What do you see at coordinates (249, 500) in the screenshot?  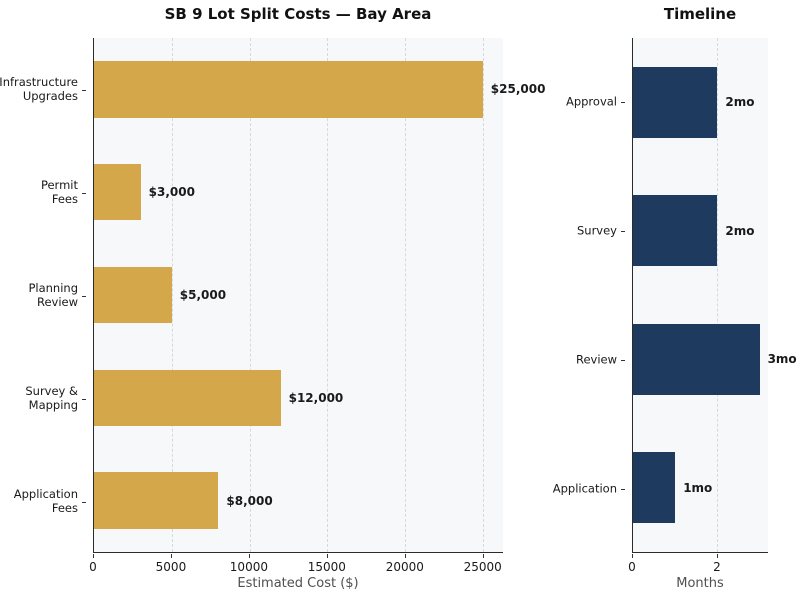 I see `bar-value-label: $8,000` at bounding box center [249, 500].